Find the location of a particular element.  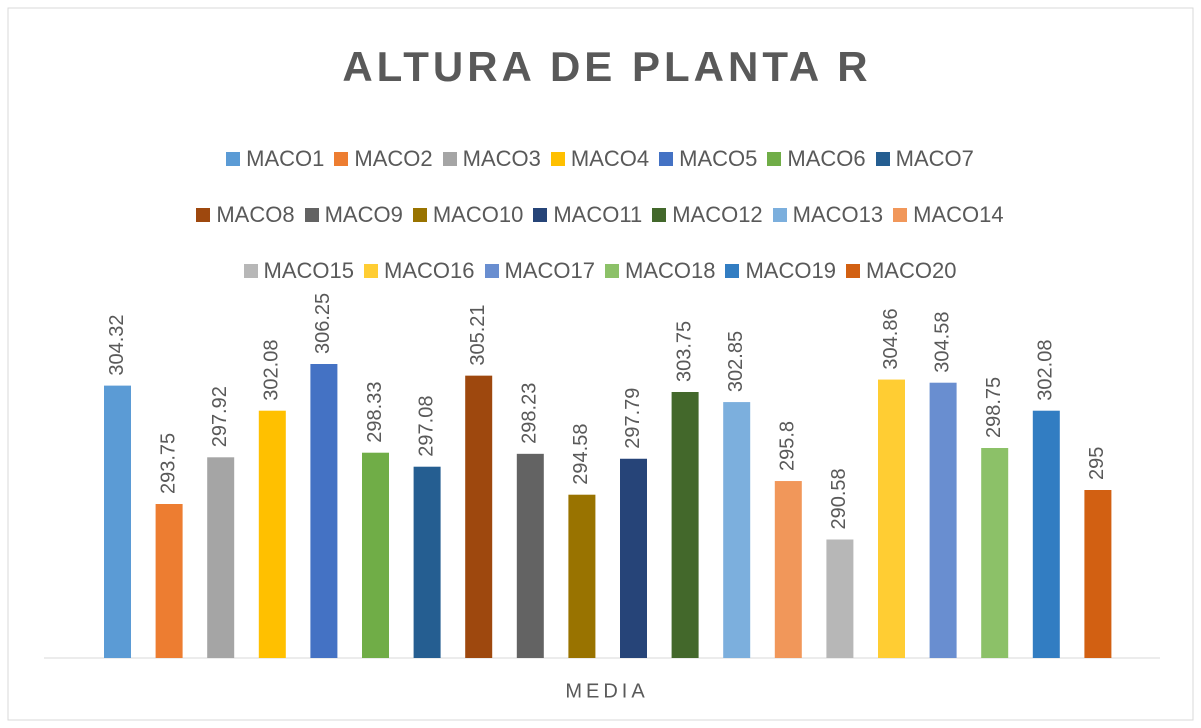

legend-item: MACO18 is located at coordinates (660, 271).